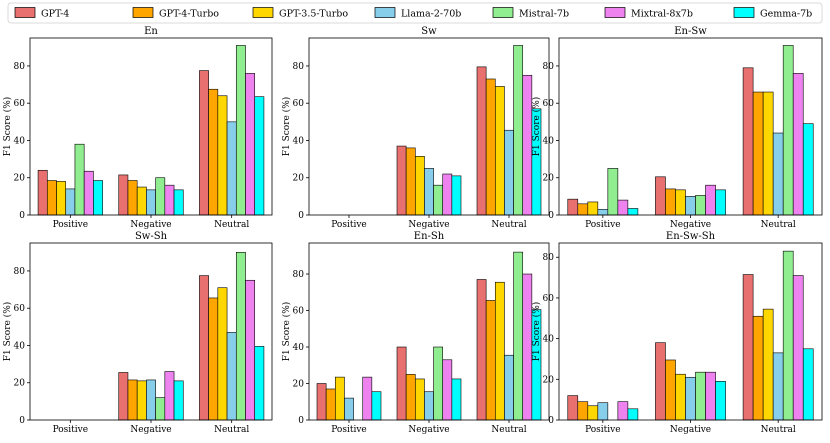 This screenshot has width=830, height=443. I want to click on bar-gemma-7b-negative, so click(456, 195).